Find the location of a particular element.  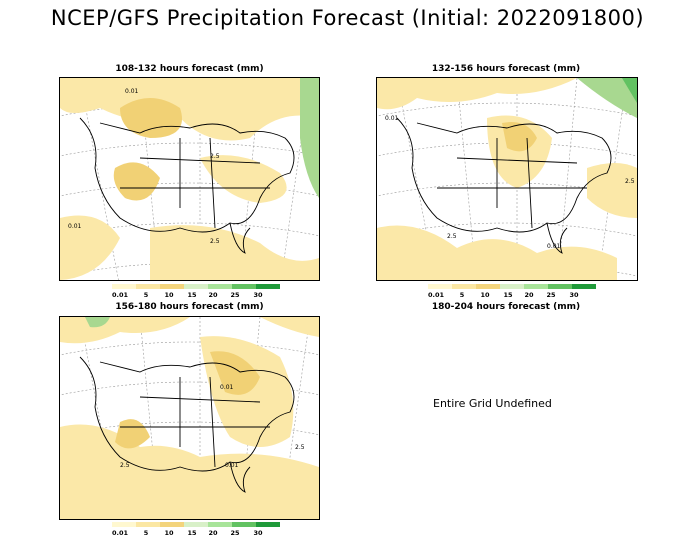

panel-1-map: 0.01 2.5 0.01 2.5 is located at coordinates (189, 179).